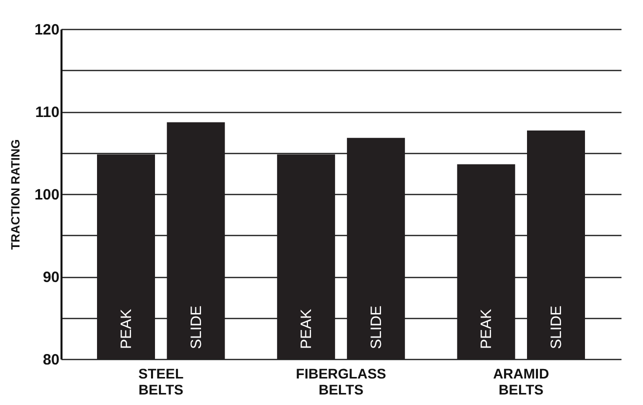 The height and width of the screenshot is (405, 643). Describe the element at coordinates (196, 327) in the screenshot. I see `series-label: SLIDE` at that location.